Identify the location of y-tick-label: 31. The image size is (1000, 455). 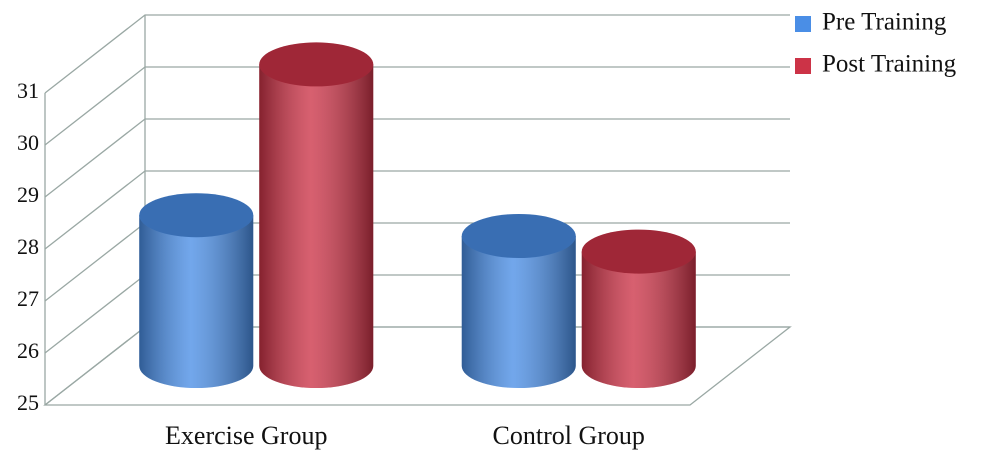
(28, 90).